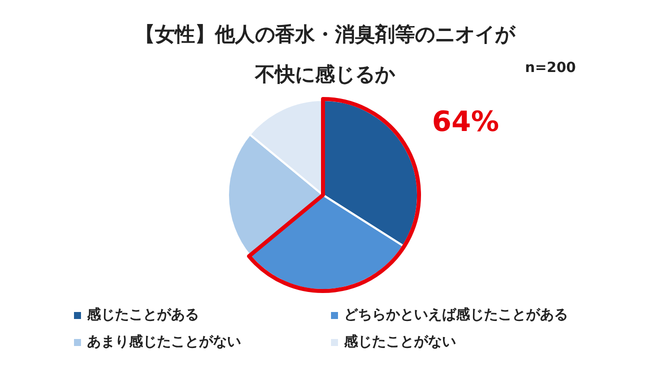 This screenshot has height=366, width=650. Describe the element at coordinates (142, 315) in the screenshot. I see `legend-label: 感じたことがある` at that location.